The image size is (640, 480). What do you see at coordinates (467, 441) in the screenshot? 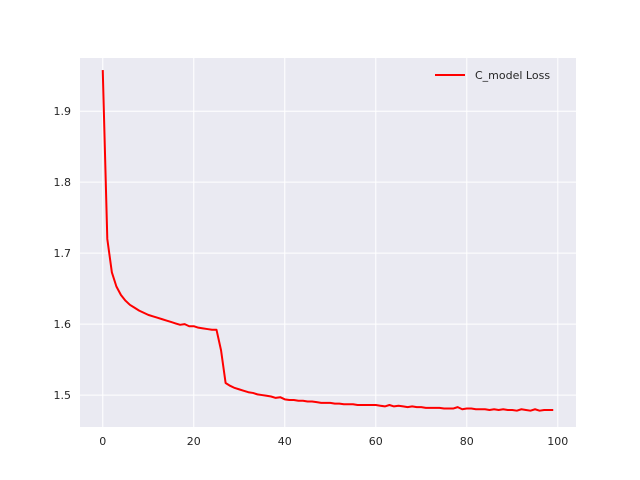
I see `x-tick-label: 80` at bounding box center [467, 441].